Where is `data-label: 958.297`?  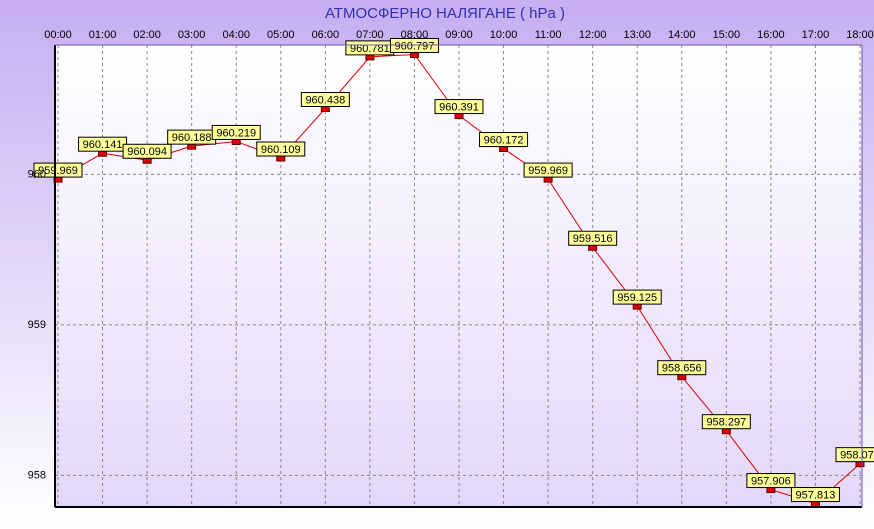 data-label: 958.297 is located at coordinates (726, 423).